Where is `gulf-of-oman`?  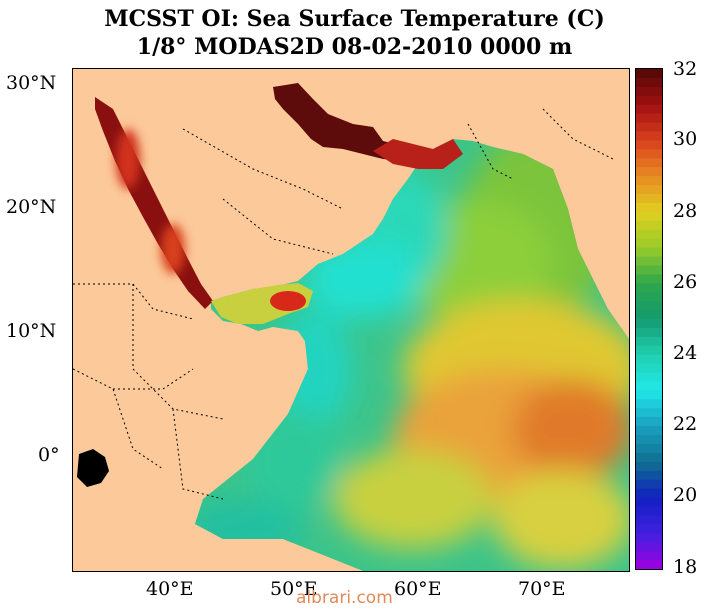 gulf-of-oman is located at coordinates (418, 154).